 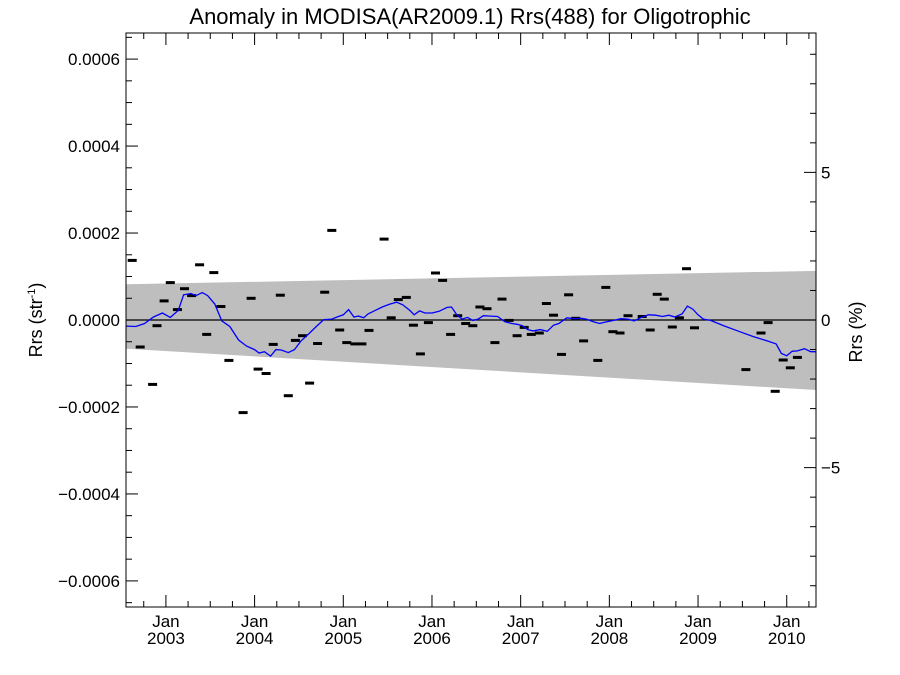 I want to click on y-tick-label: −0.0002, so click(x=89, y=407).